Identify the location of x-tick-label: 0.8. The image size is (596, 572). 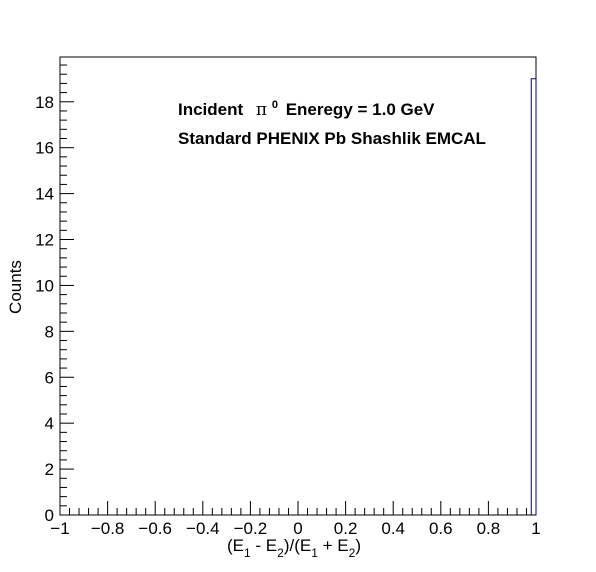
(489, 528).